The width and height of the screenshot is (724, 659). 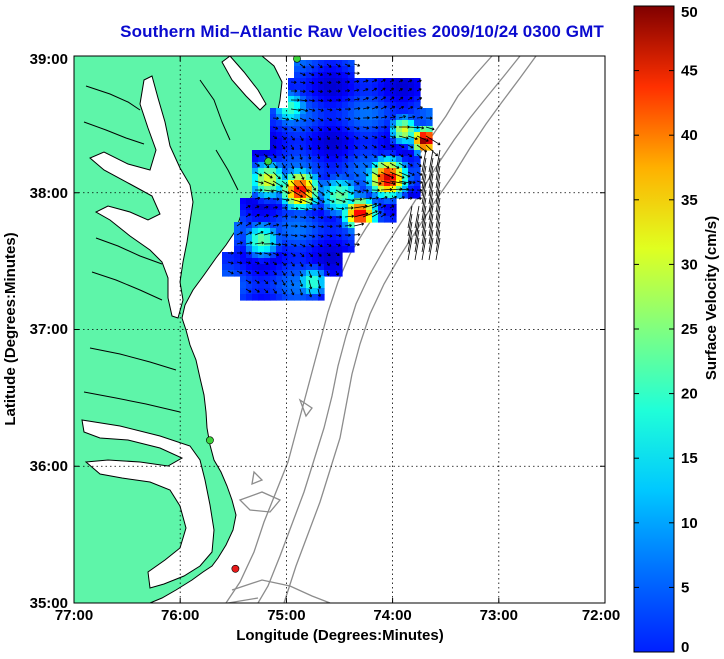 What do you see at coordinates (392, 615) in the screenshot?
I see `lon-tick-label: 74:00` at bounding box center [392, 615].